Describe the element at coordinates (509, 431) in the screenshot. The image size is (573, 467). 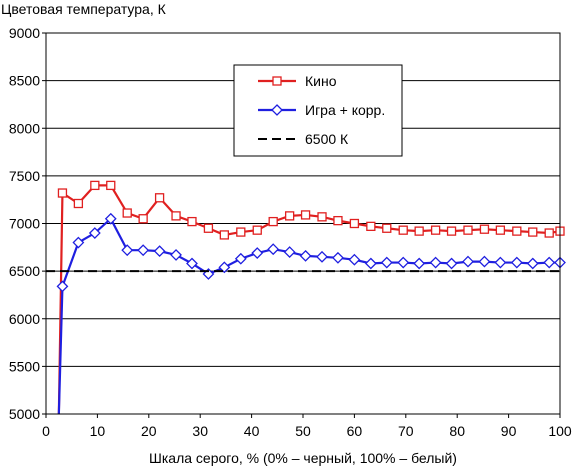
I see `x-tick-label: 90` at that location.